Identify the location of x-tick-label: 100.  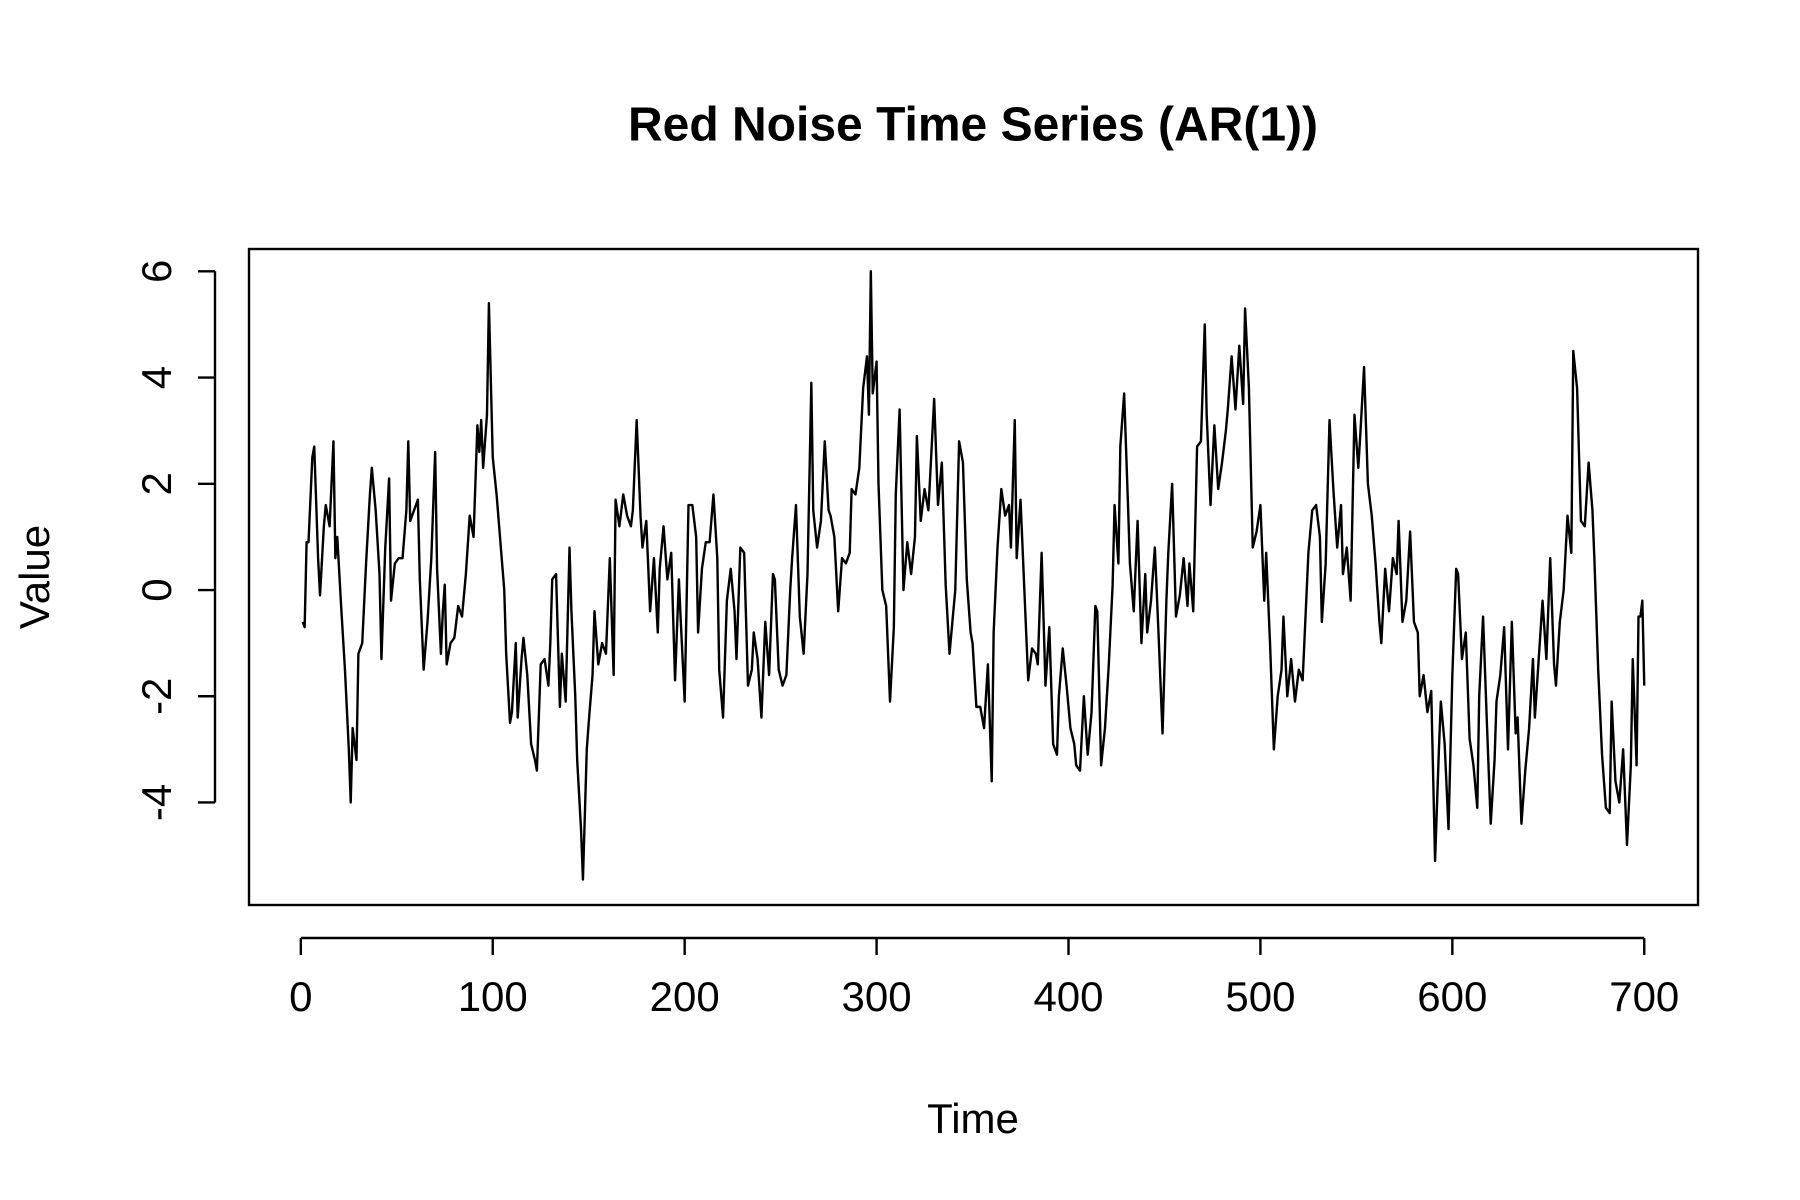
(493, 996).